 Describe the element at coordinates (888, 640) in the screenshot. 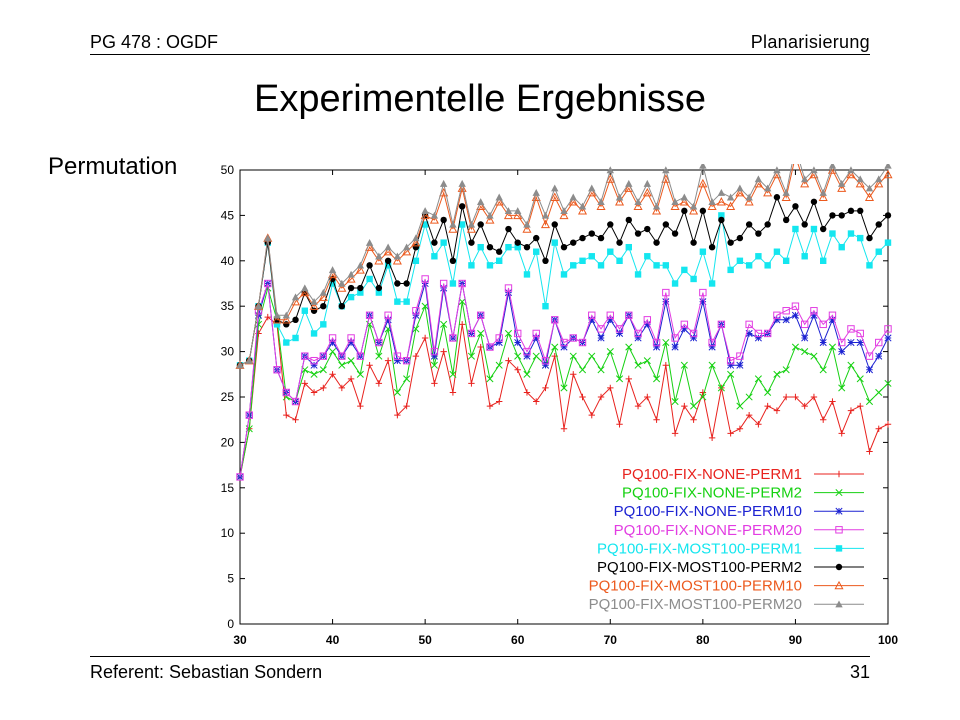

I see `x-tick-label: 100` at that location.